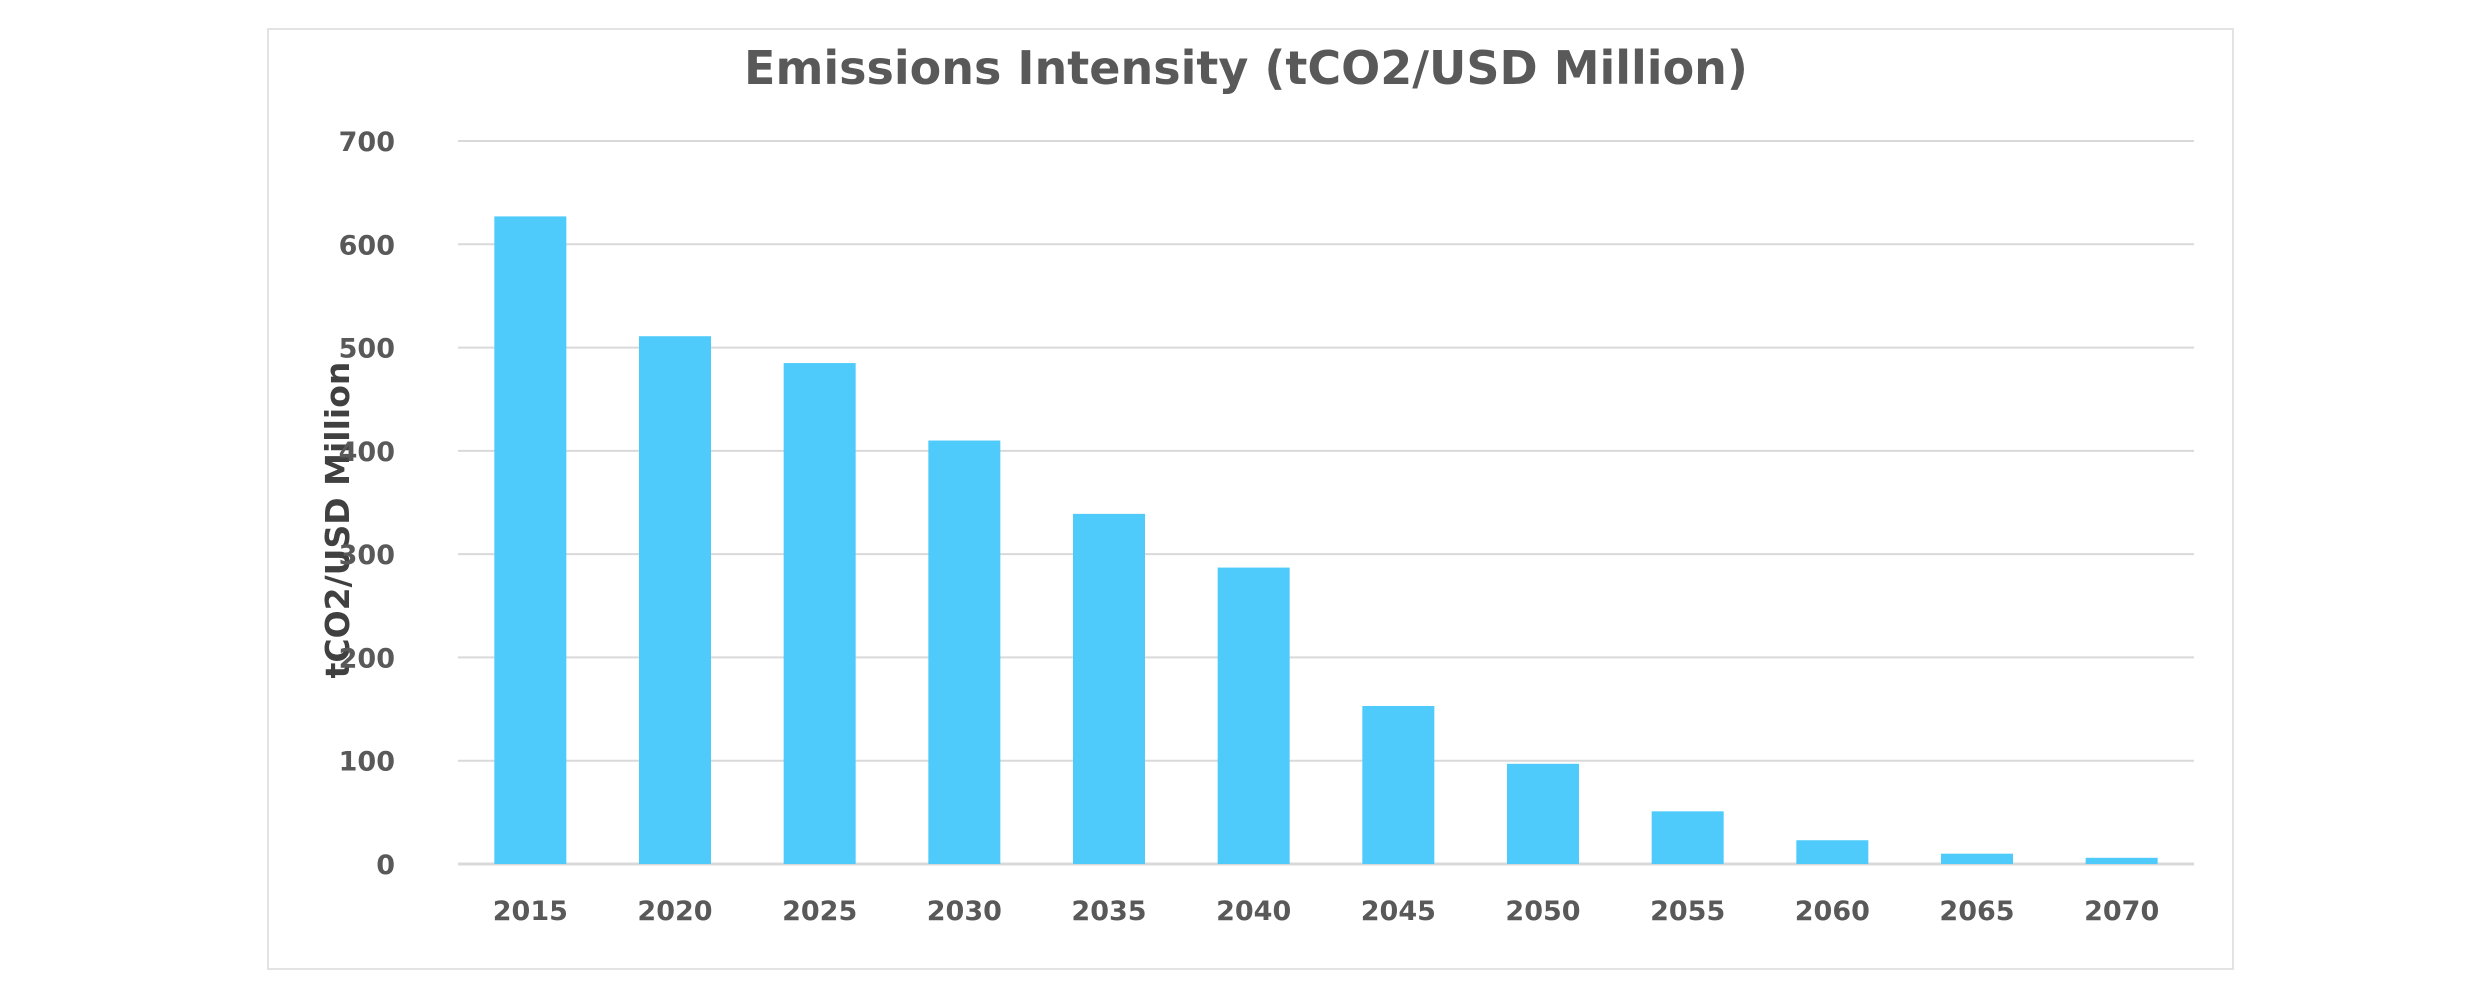 The height and width of the screenshot is (1005, 2484). I want to click on x-tick-label: 2015, so click(530, 911).